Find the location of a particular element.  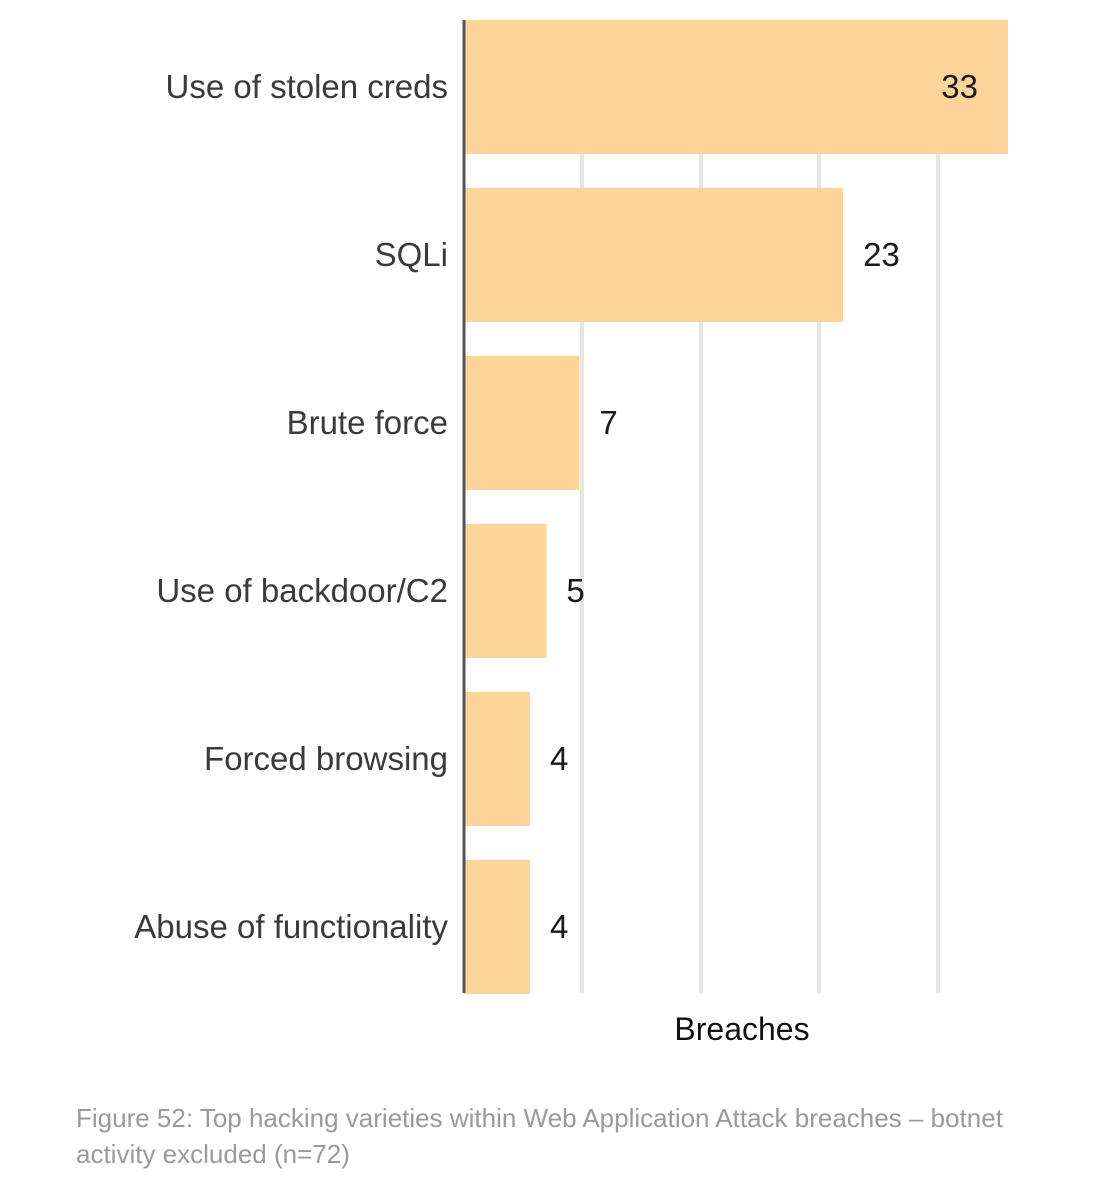

category-label-2: SQLi is located at coordinates (411, 254).